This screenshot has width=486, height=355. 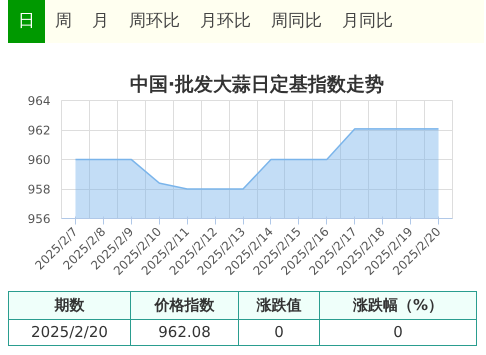 I want to click on y-tick-label: 960, so click(x=39, y=160).